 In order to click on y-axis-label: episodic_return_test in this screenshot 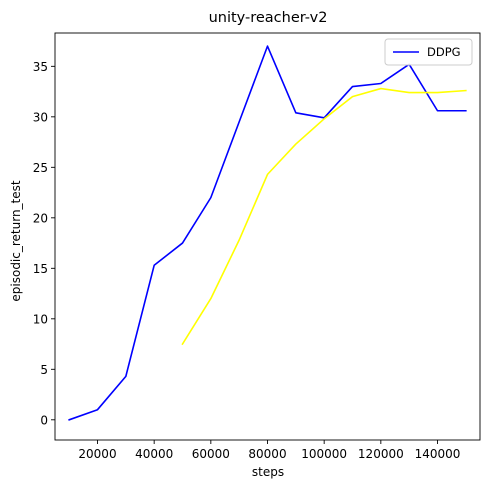, I will do `click(16, 241)`.